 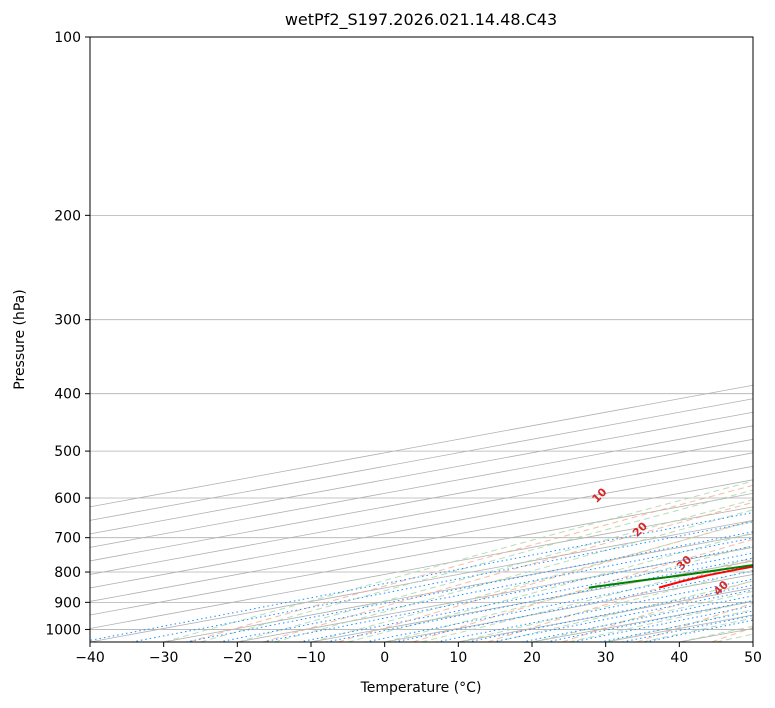 I want to click on y-tick-label: 100, so click(x=67, y=38).